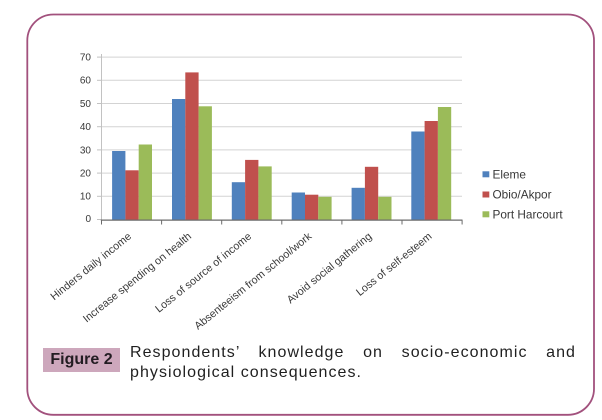 The height and width of the screenshot is (420, 602). What do you see at coordinates (86, 127) in the screenshot?
I see `svg-text: 40` at bounding box center [86, 127].